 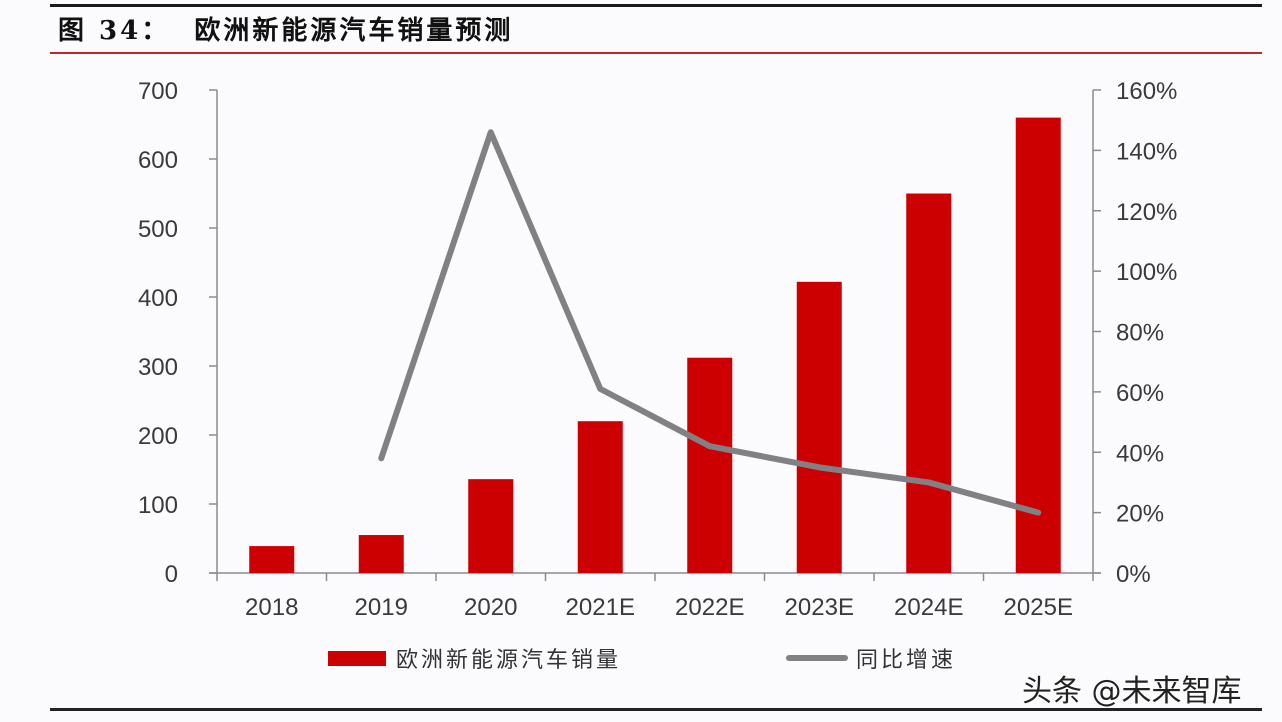 I want to click on left-tick-label: 0, so click(x=171, y=574).